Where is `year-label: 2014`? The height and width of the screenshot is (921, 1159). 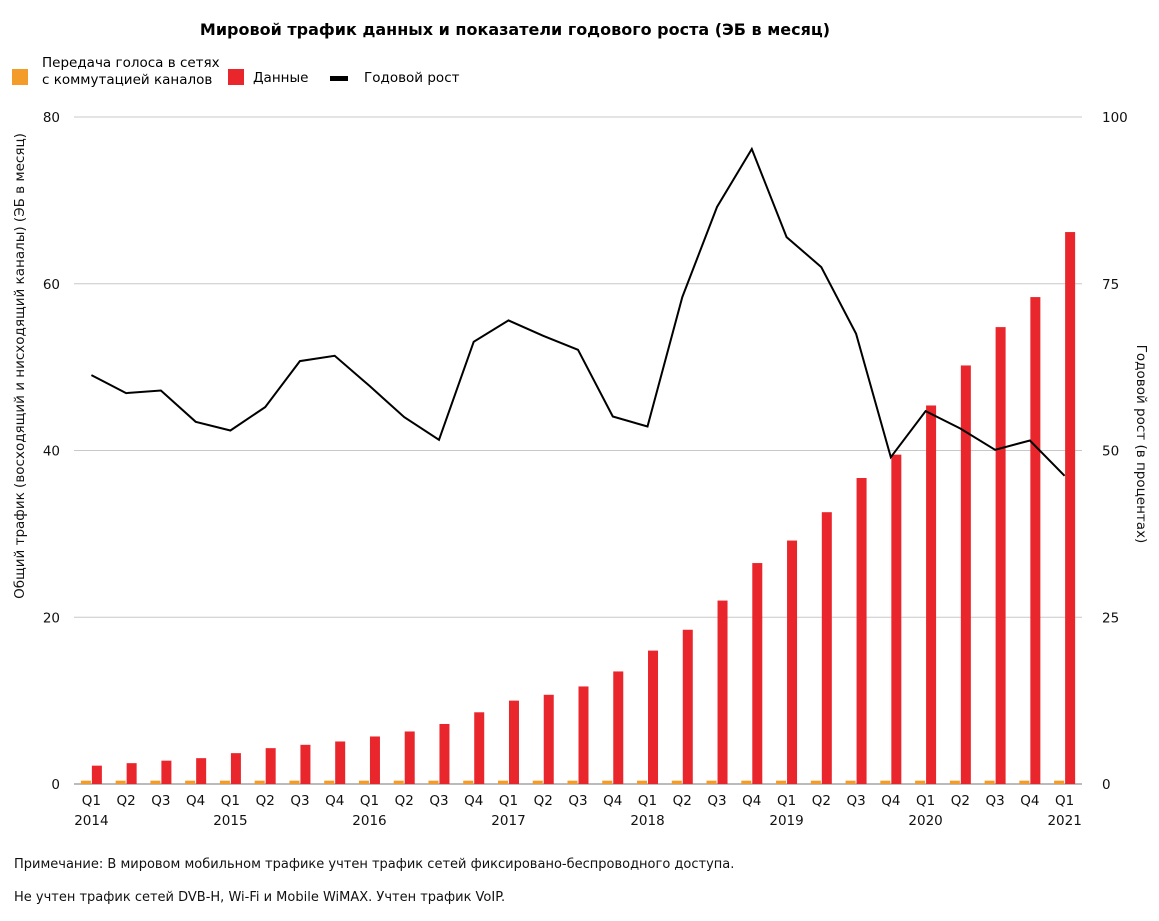
year-label: 2014 is located at coordinates (91, 821).